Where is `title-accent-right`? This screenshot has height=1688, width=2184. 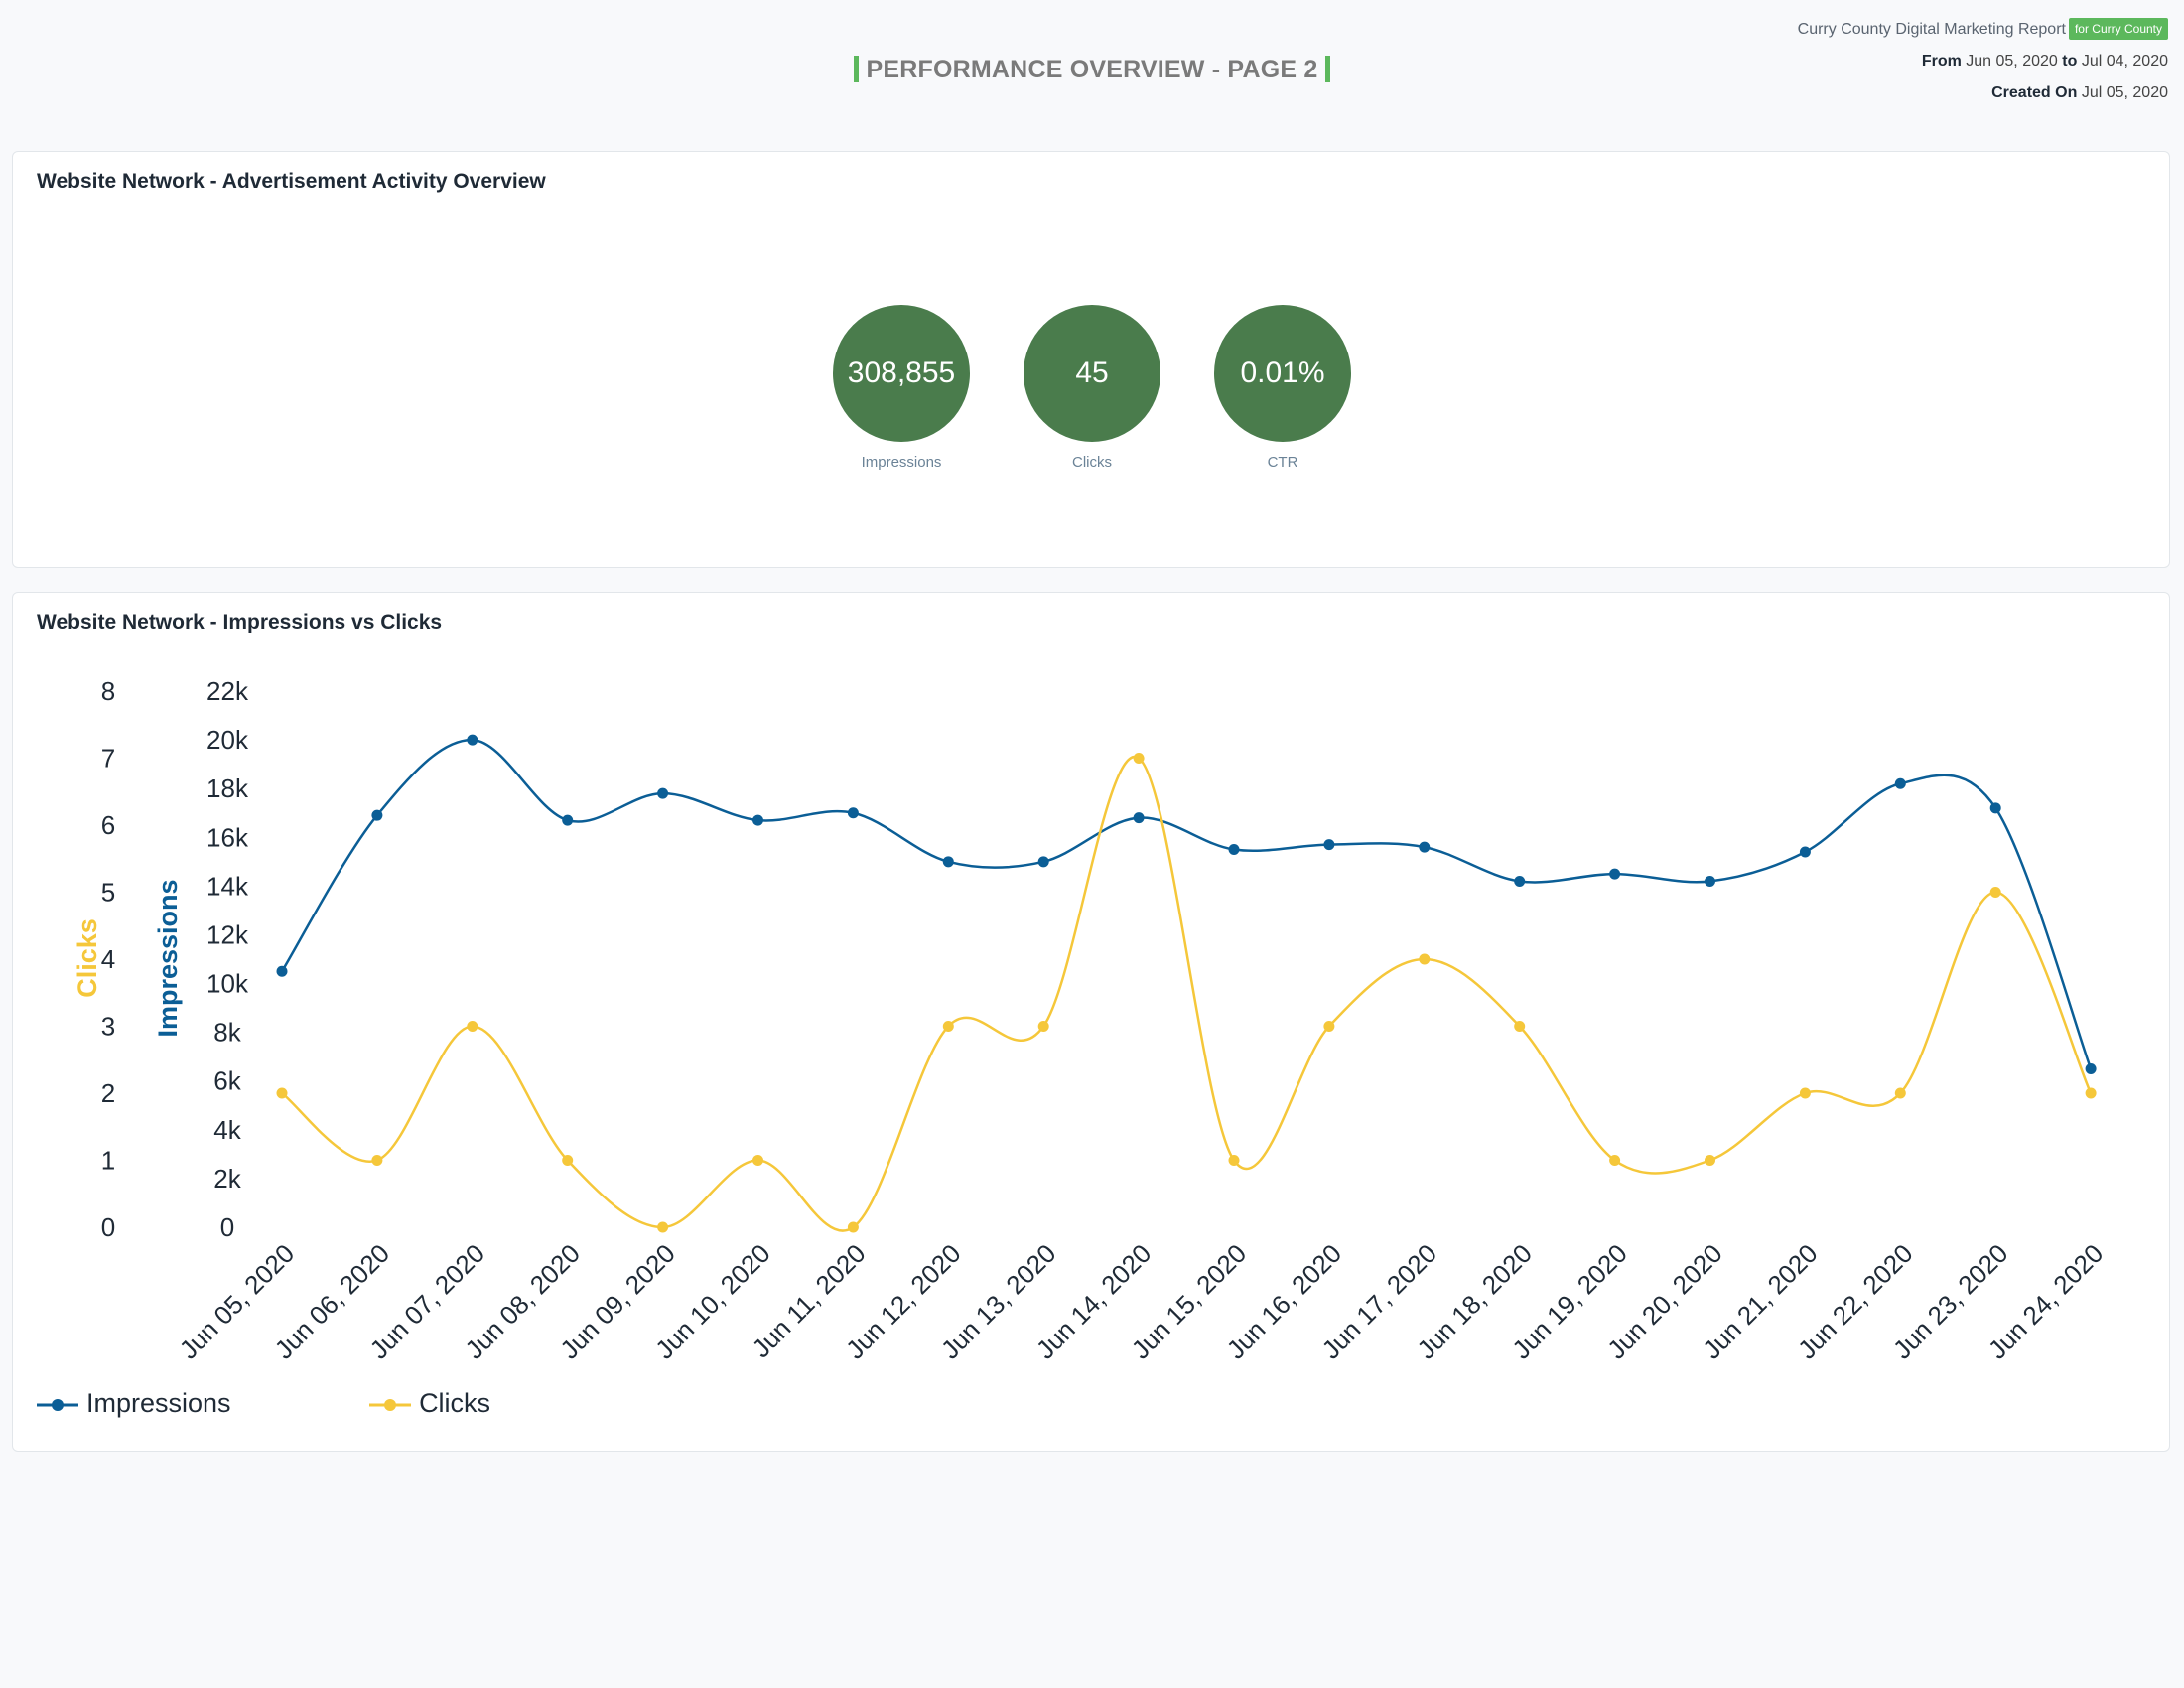 title-accent-right is located at coordinates (1328, 69).